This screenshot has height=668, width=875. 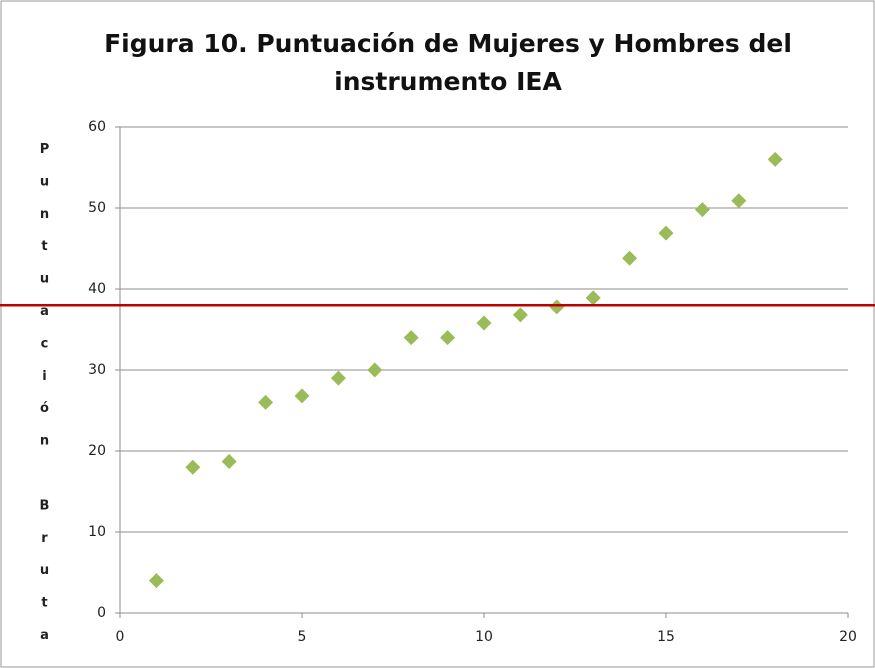 I want to click on y-tick-label: 0, so click(x=101, y=613).